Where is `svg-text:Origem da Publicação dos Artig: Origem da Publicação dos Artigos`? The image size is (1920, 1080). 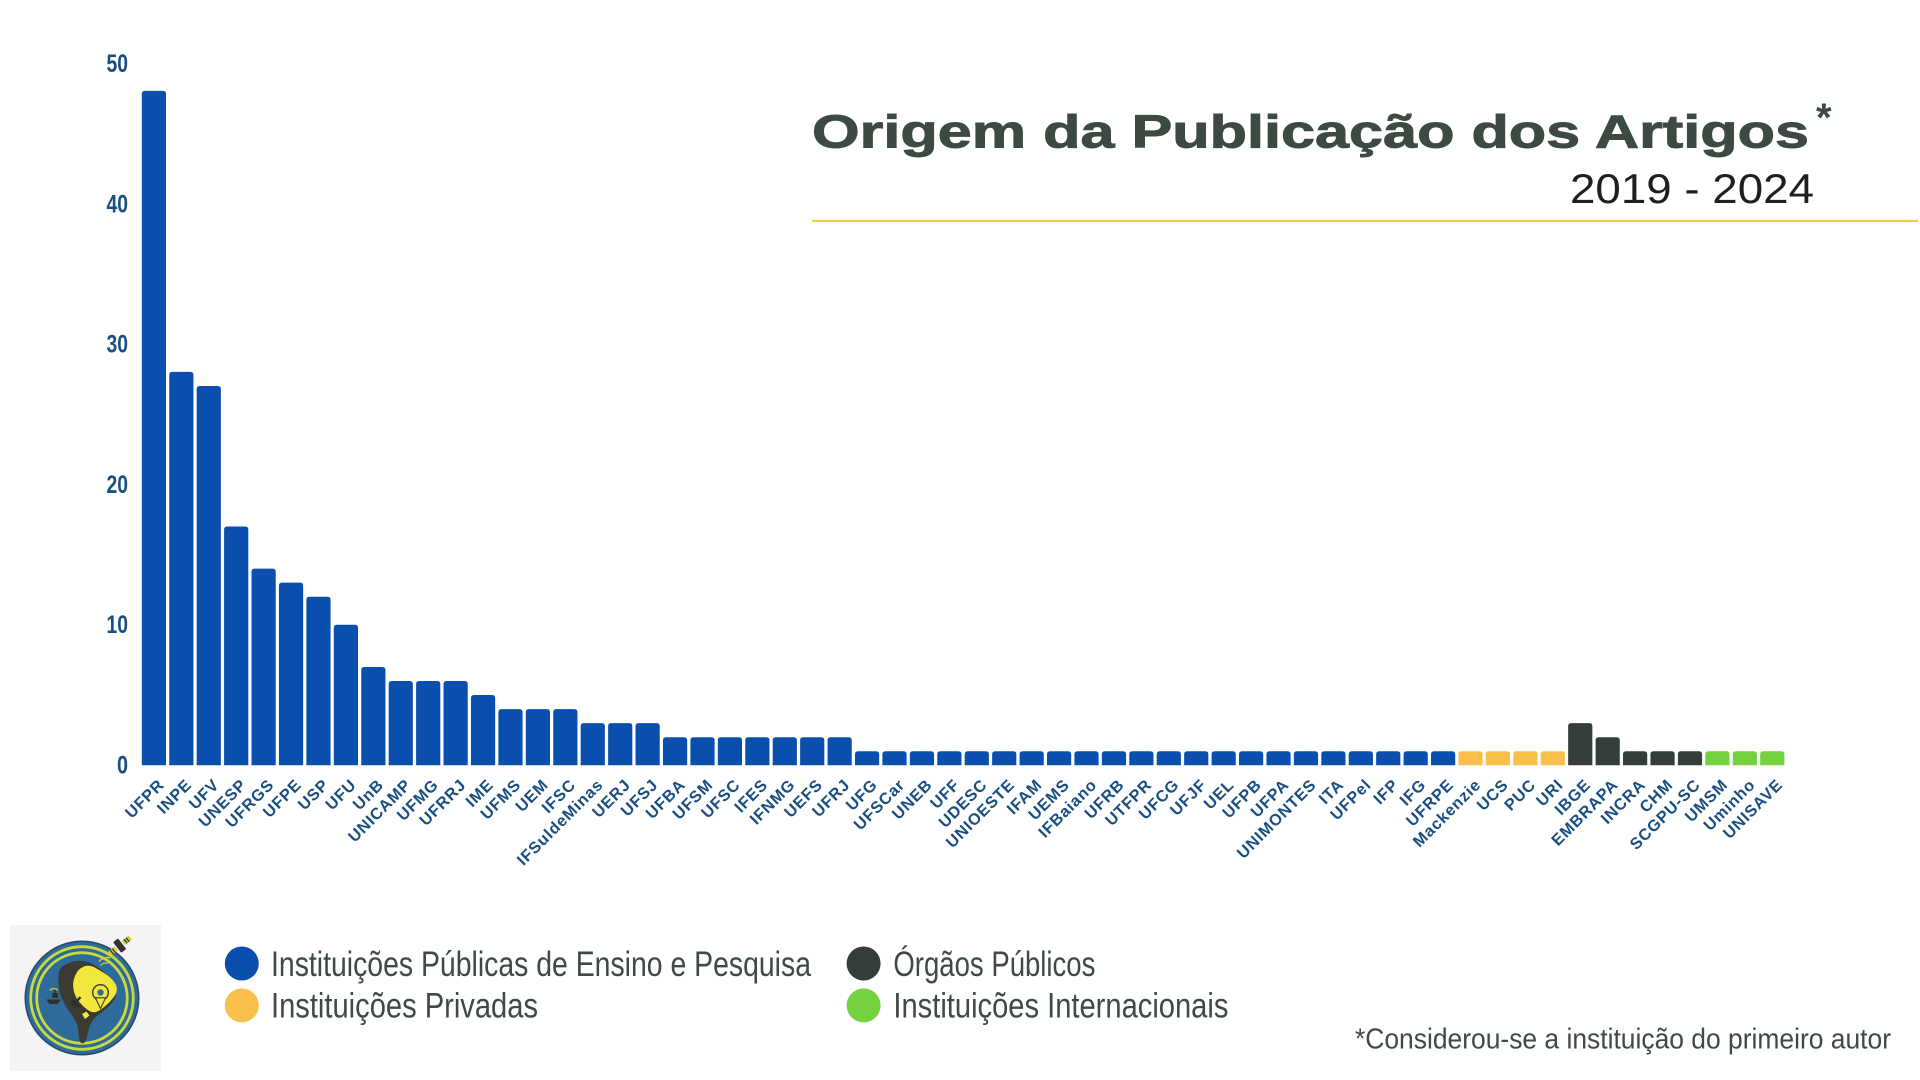
svg-text:Origem da Publicação dos Artig: Origem da Publicação dos Artigos is located at coordinates (1310, 132).